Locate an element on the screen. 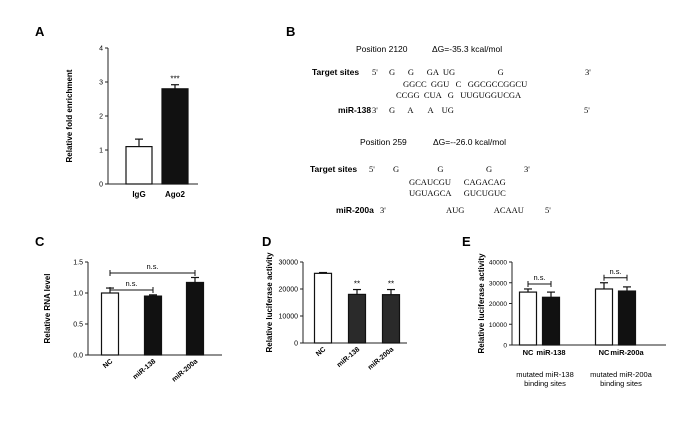  panel-letter-e: E is located at coordinates (466, 241).